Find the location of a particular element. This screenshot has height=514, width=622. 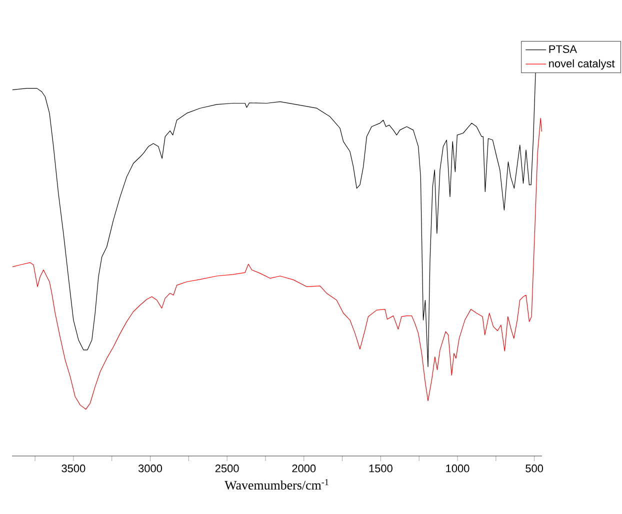

x-tick-label: 3500 is located at coordinates (74, 468).